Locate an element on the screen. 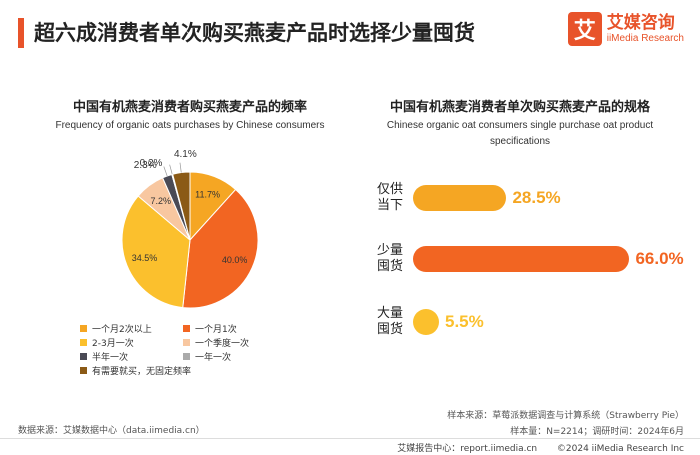 The width and height of the screenshot is (700, 455). bar-value-label: 28.5% is located at coordinates (536, 197).